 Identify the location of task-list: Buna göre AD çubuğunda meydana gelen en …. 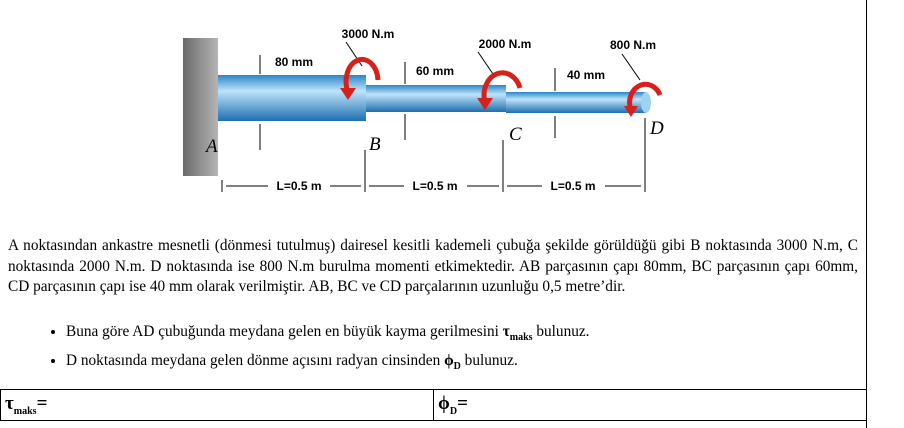
(299, 349).